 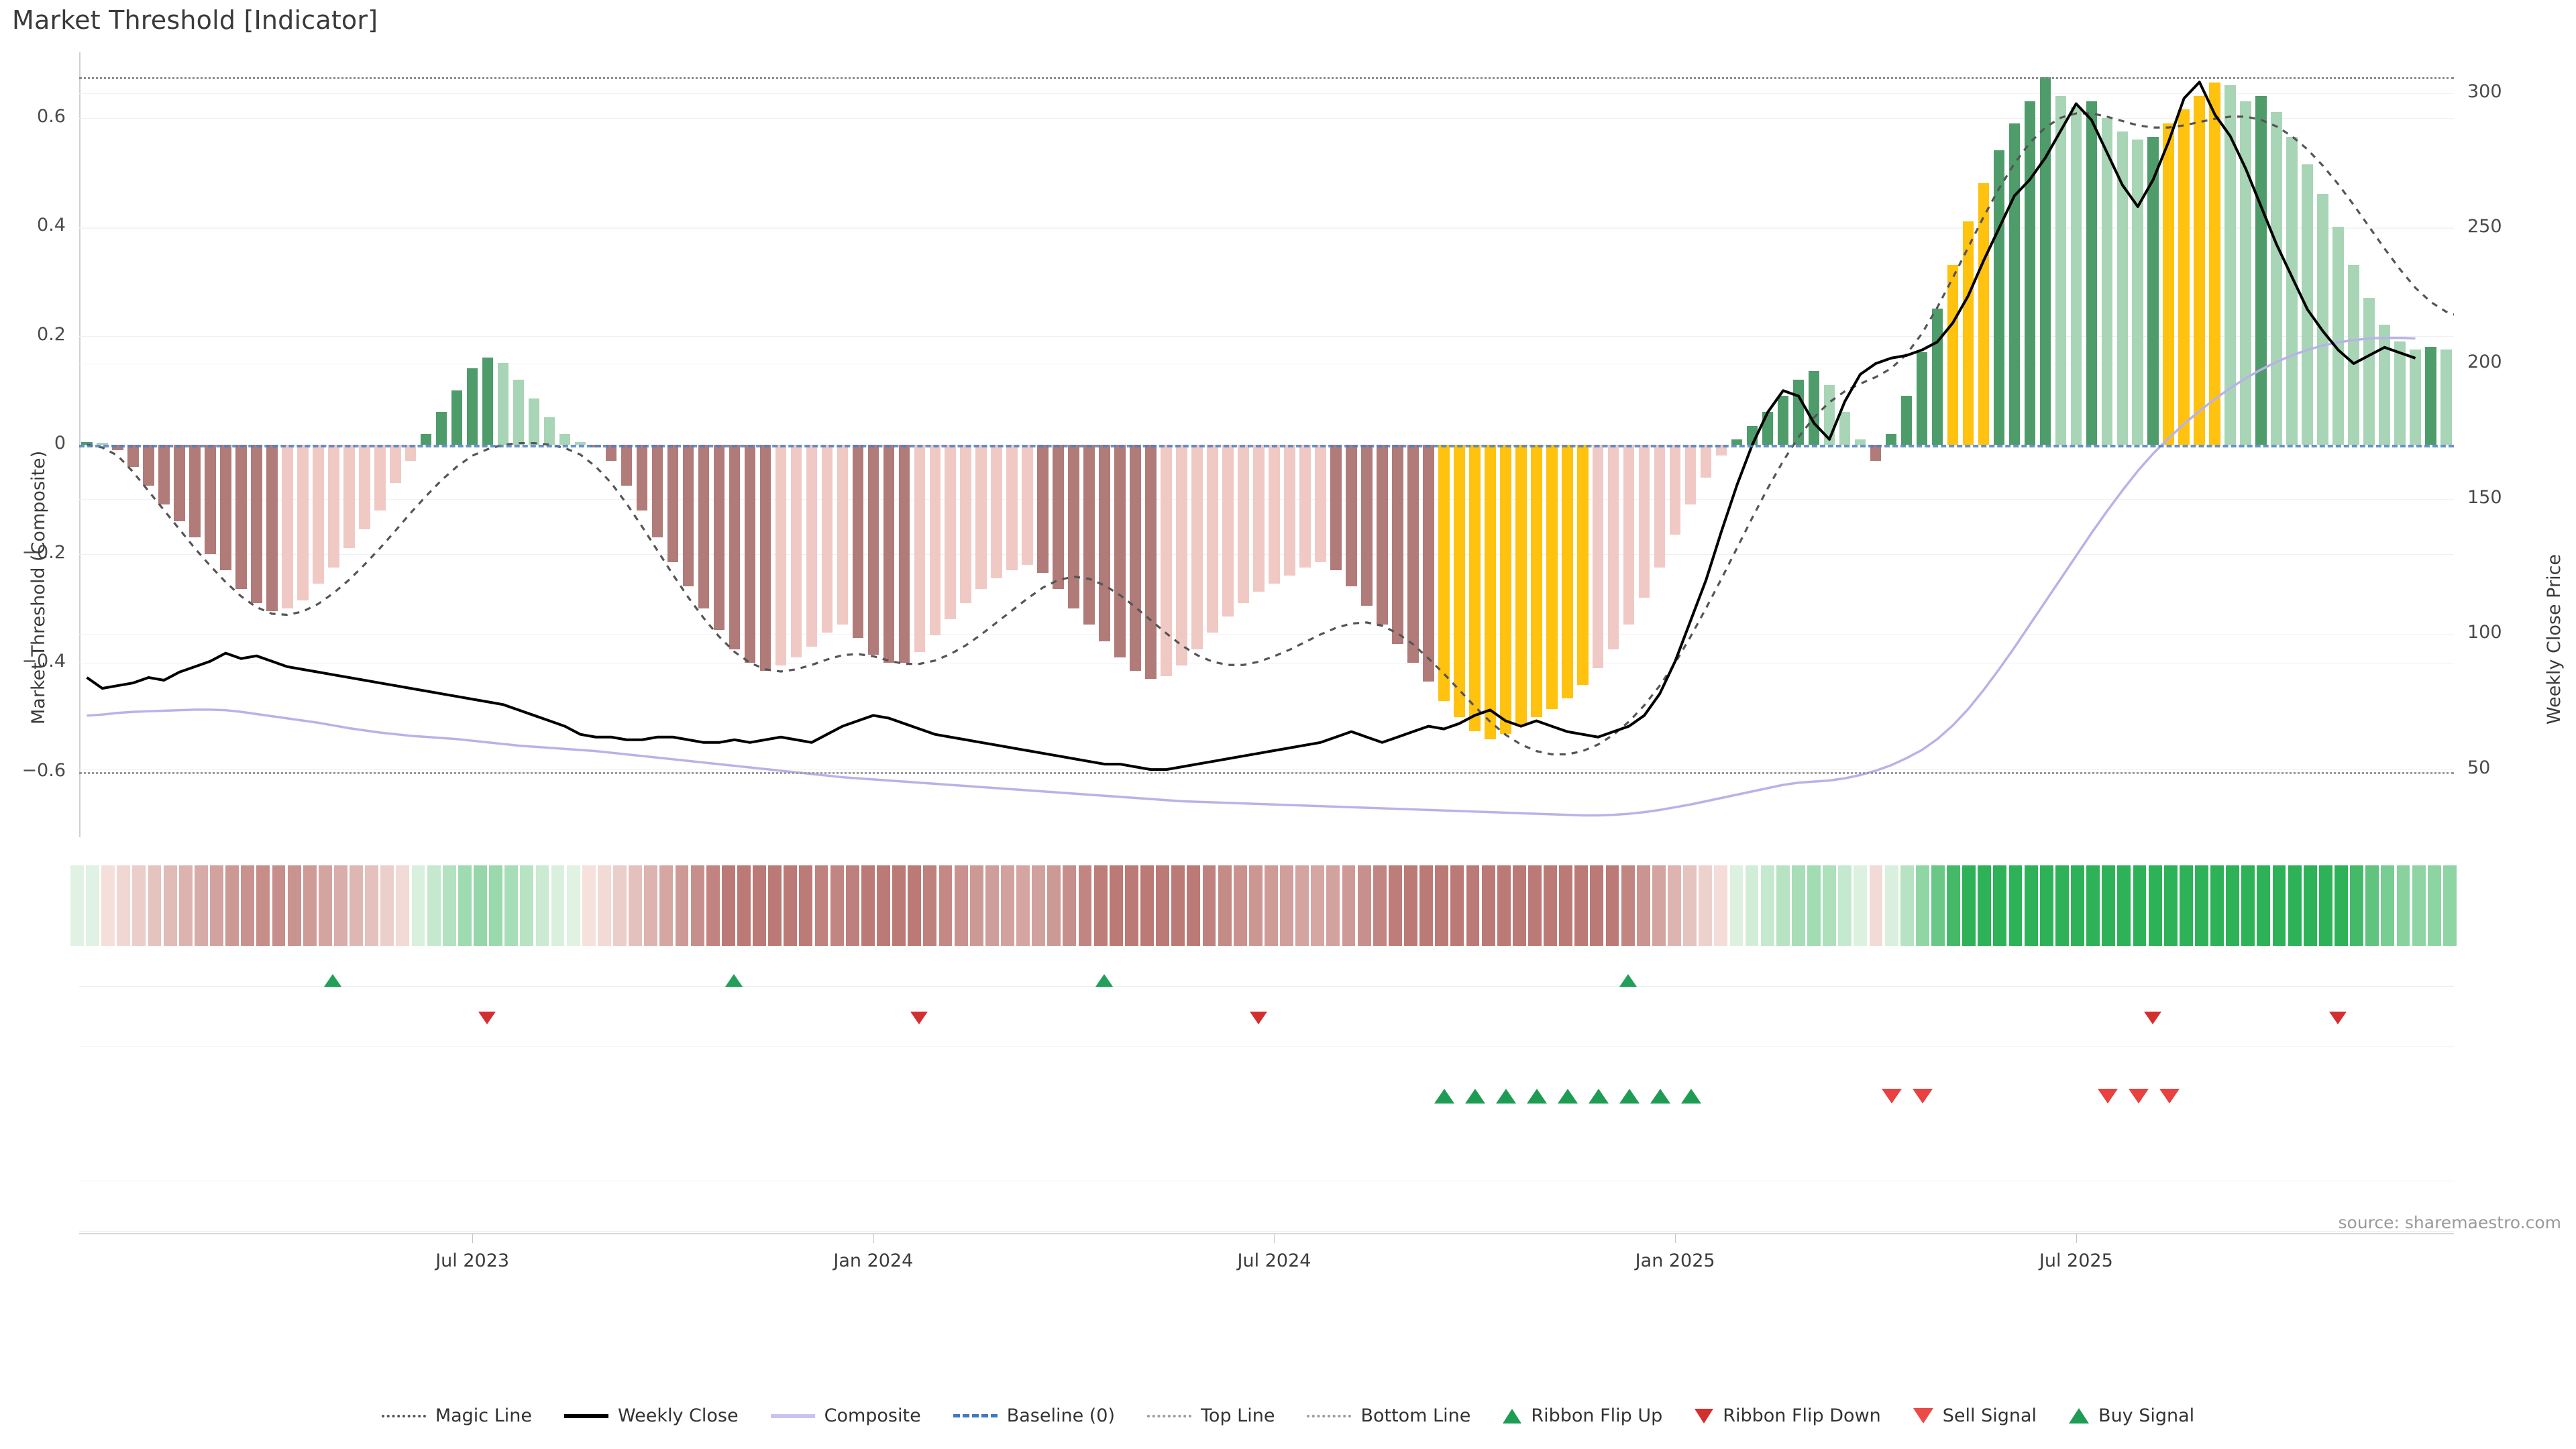 What do you see at coordinates (1975, 1415) in the screenshot?
I see `legend-item: Sell Signal` at bounding box center [1975, 1415].